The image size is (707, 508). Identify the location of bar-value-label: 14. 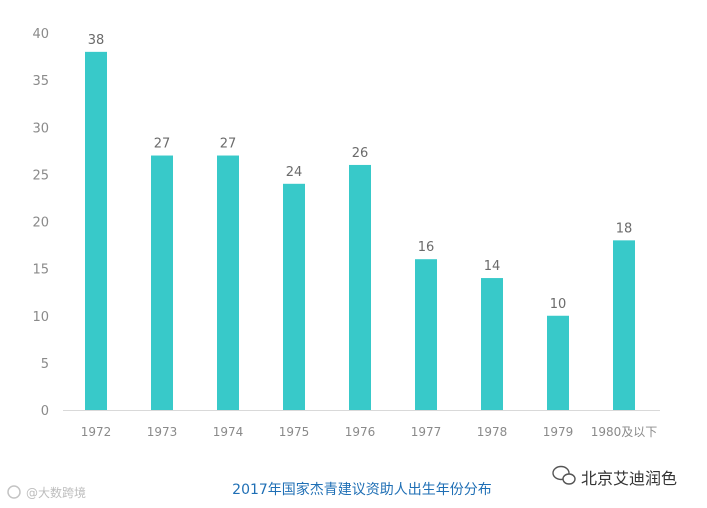
(492, 266).